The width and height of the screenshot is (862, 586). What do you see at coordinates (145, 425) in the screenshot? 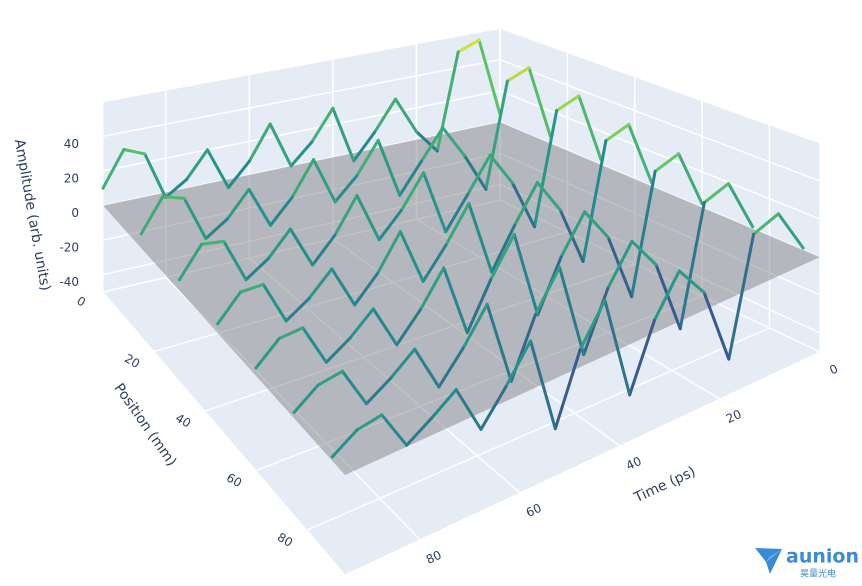
I see `y-axis-title: Position (mm)` at bounding box center [145, 425].